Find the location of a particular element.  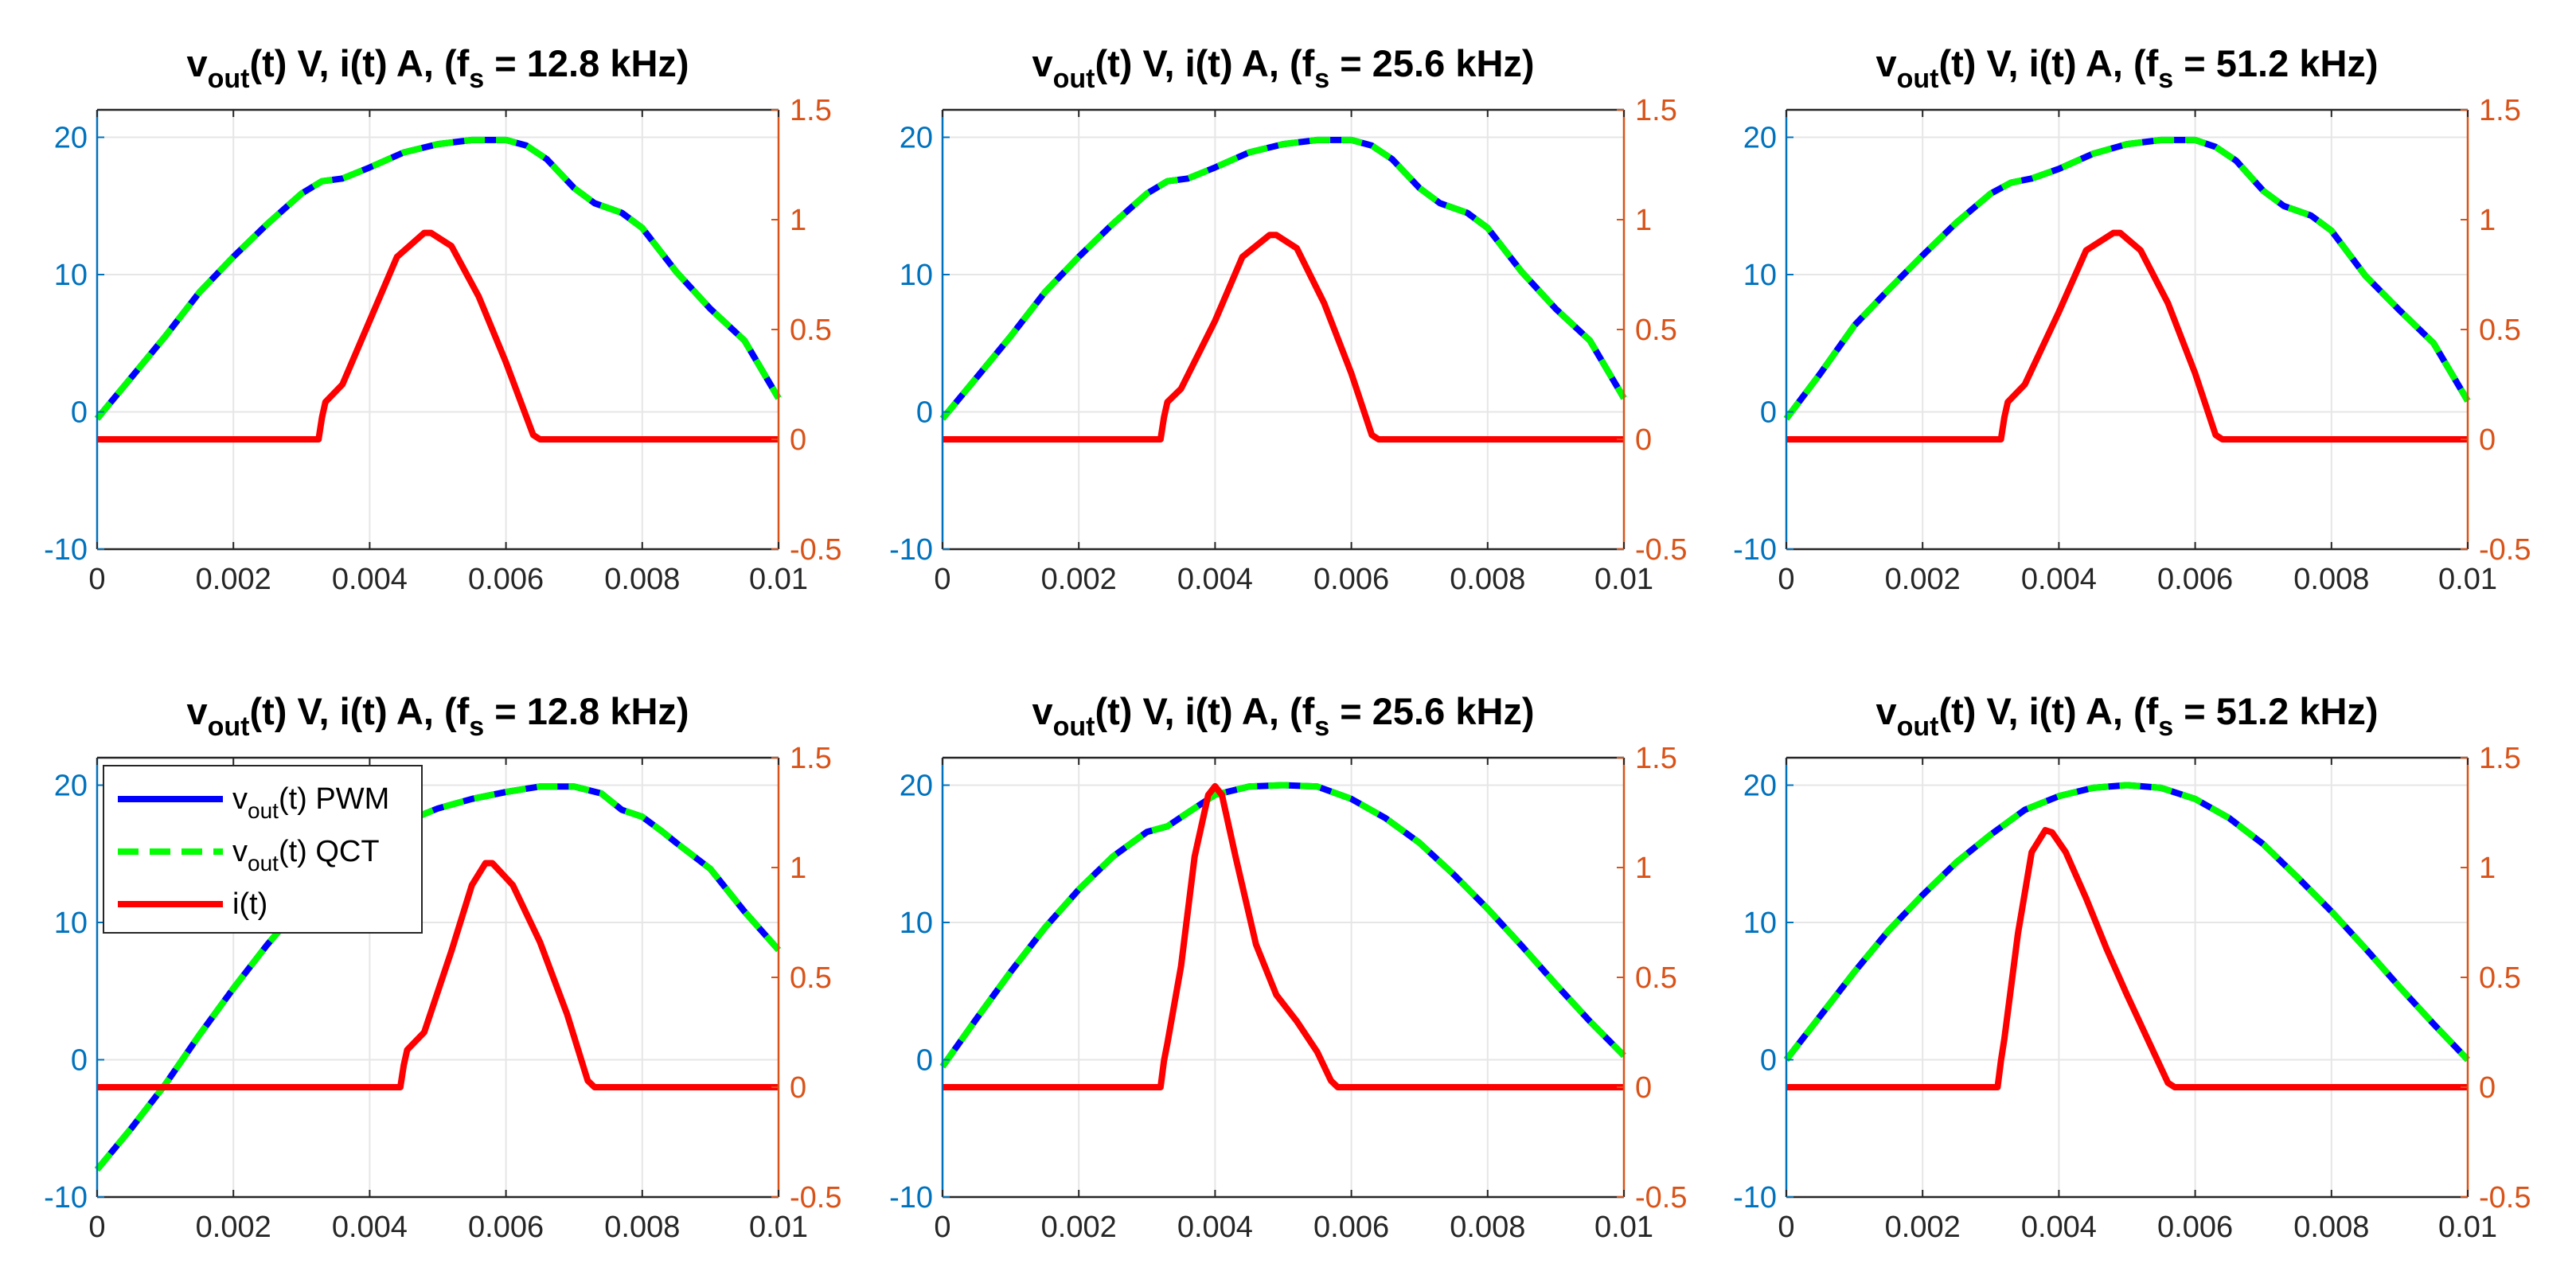

legend-label-subscript: out is located at coordinates (263, 863).